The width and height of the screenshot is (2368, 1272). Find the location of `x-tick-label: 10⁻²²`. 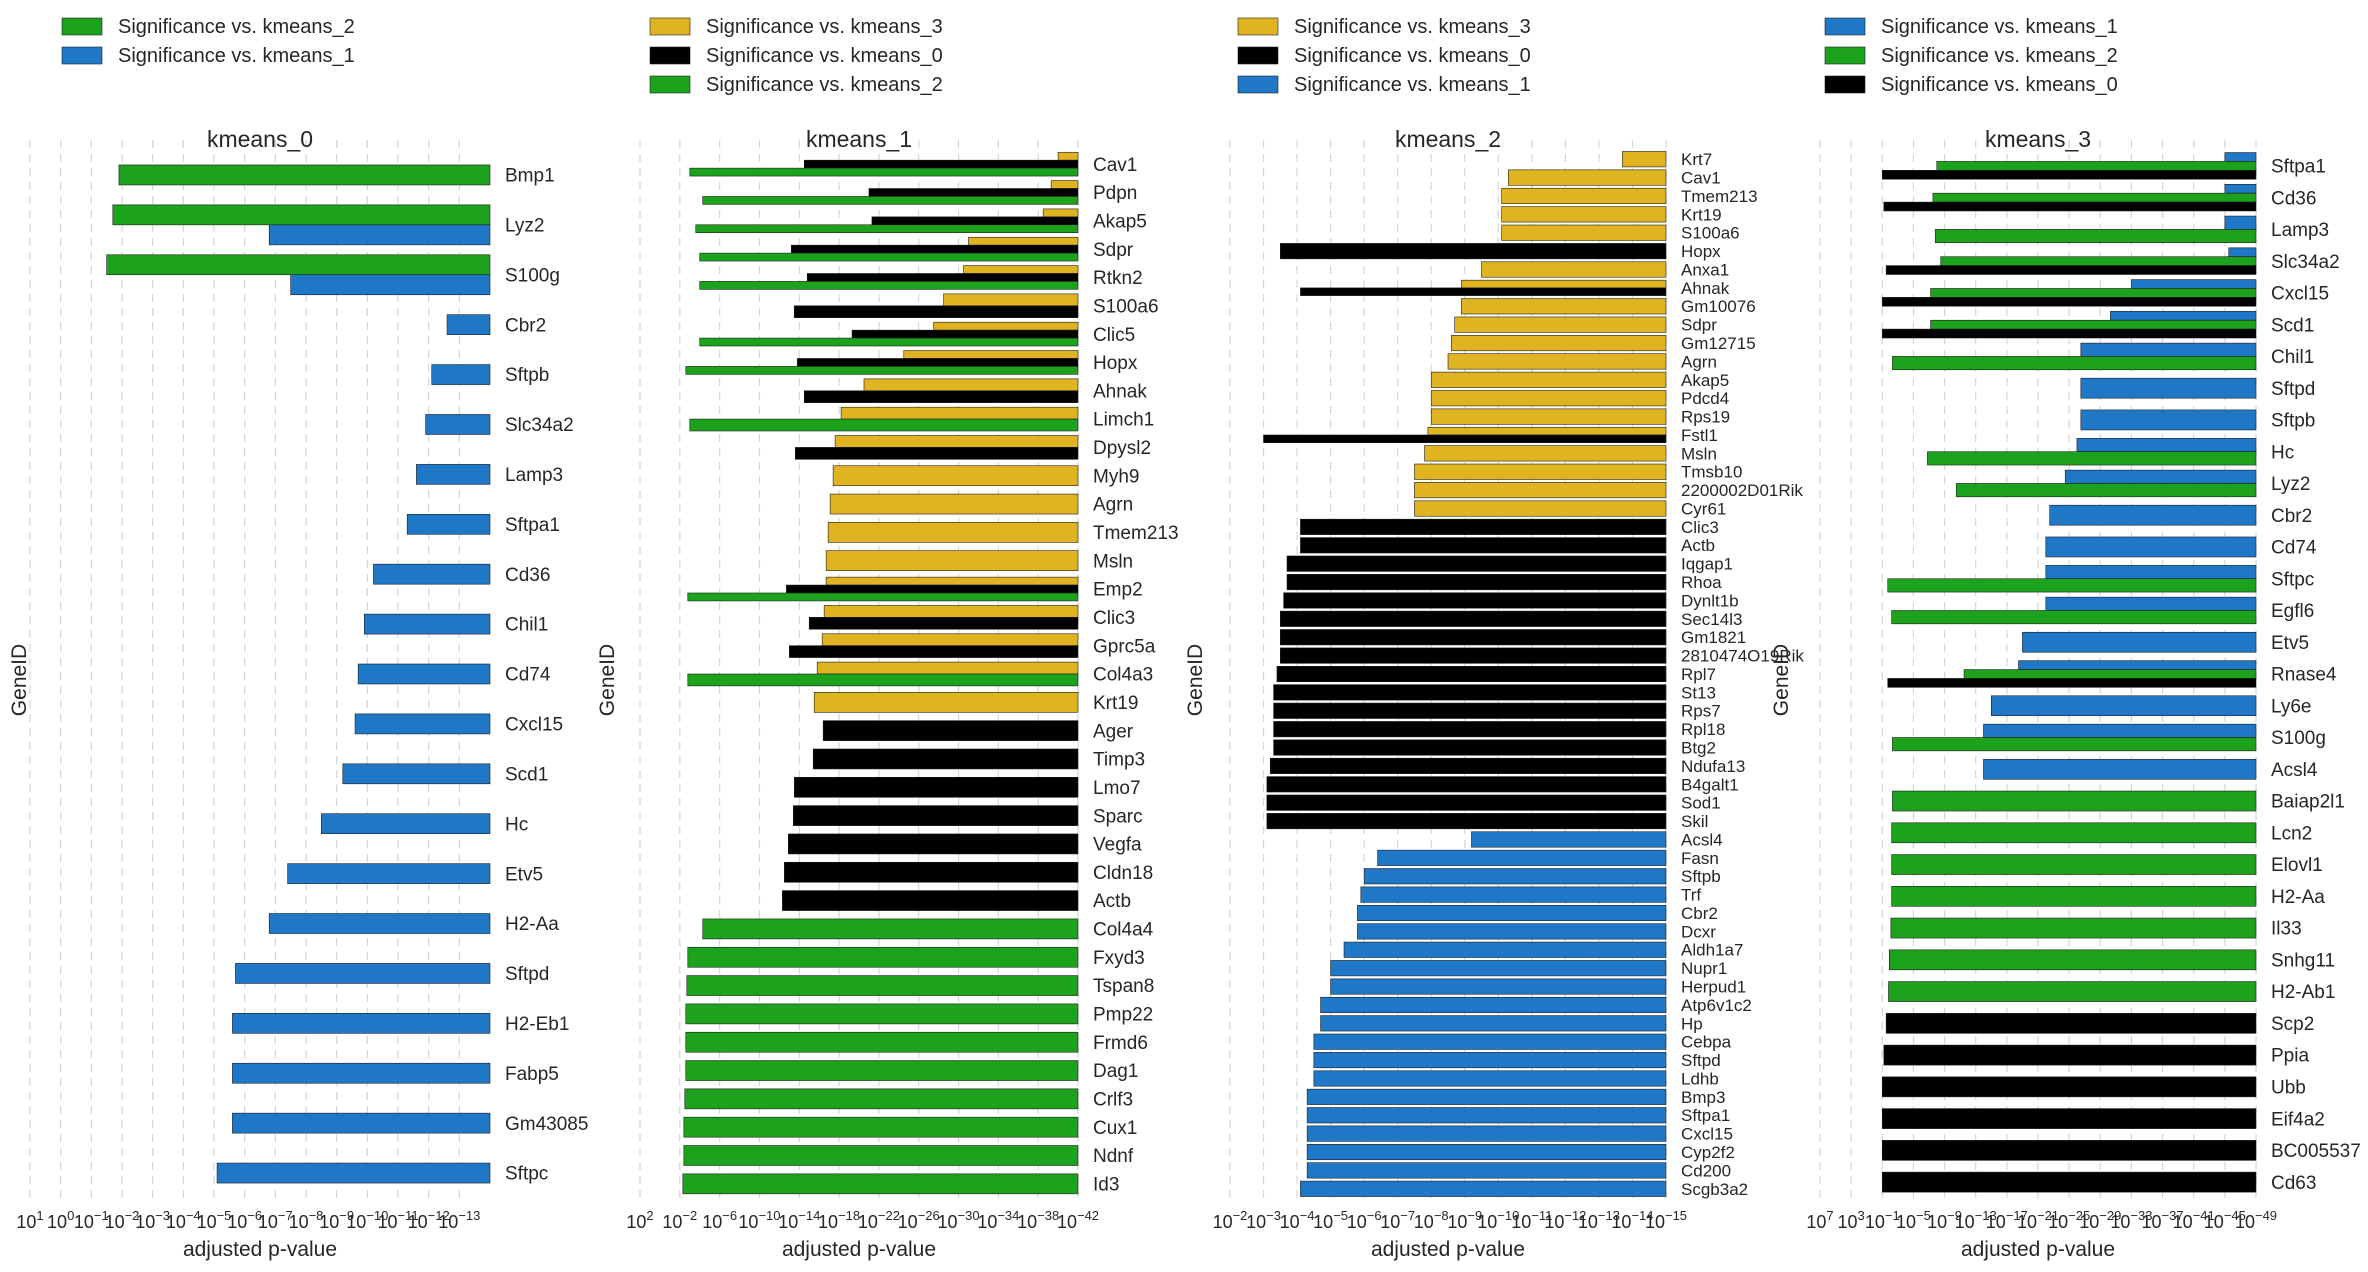

x-tick-label: 10⁻²² is located at coordinates (879, 1220).